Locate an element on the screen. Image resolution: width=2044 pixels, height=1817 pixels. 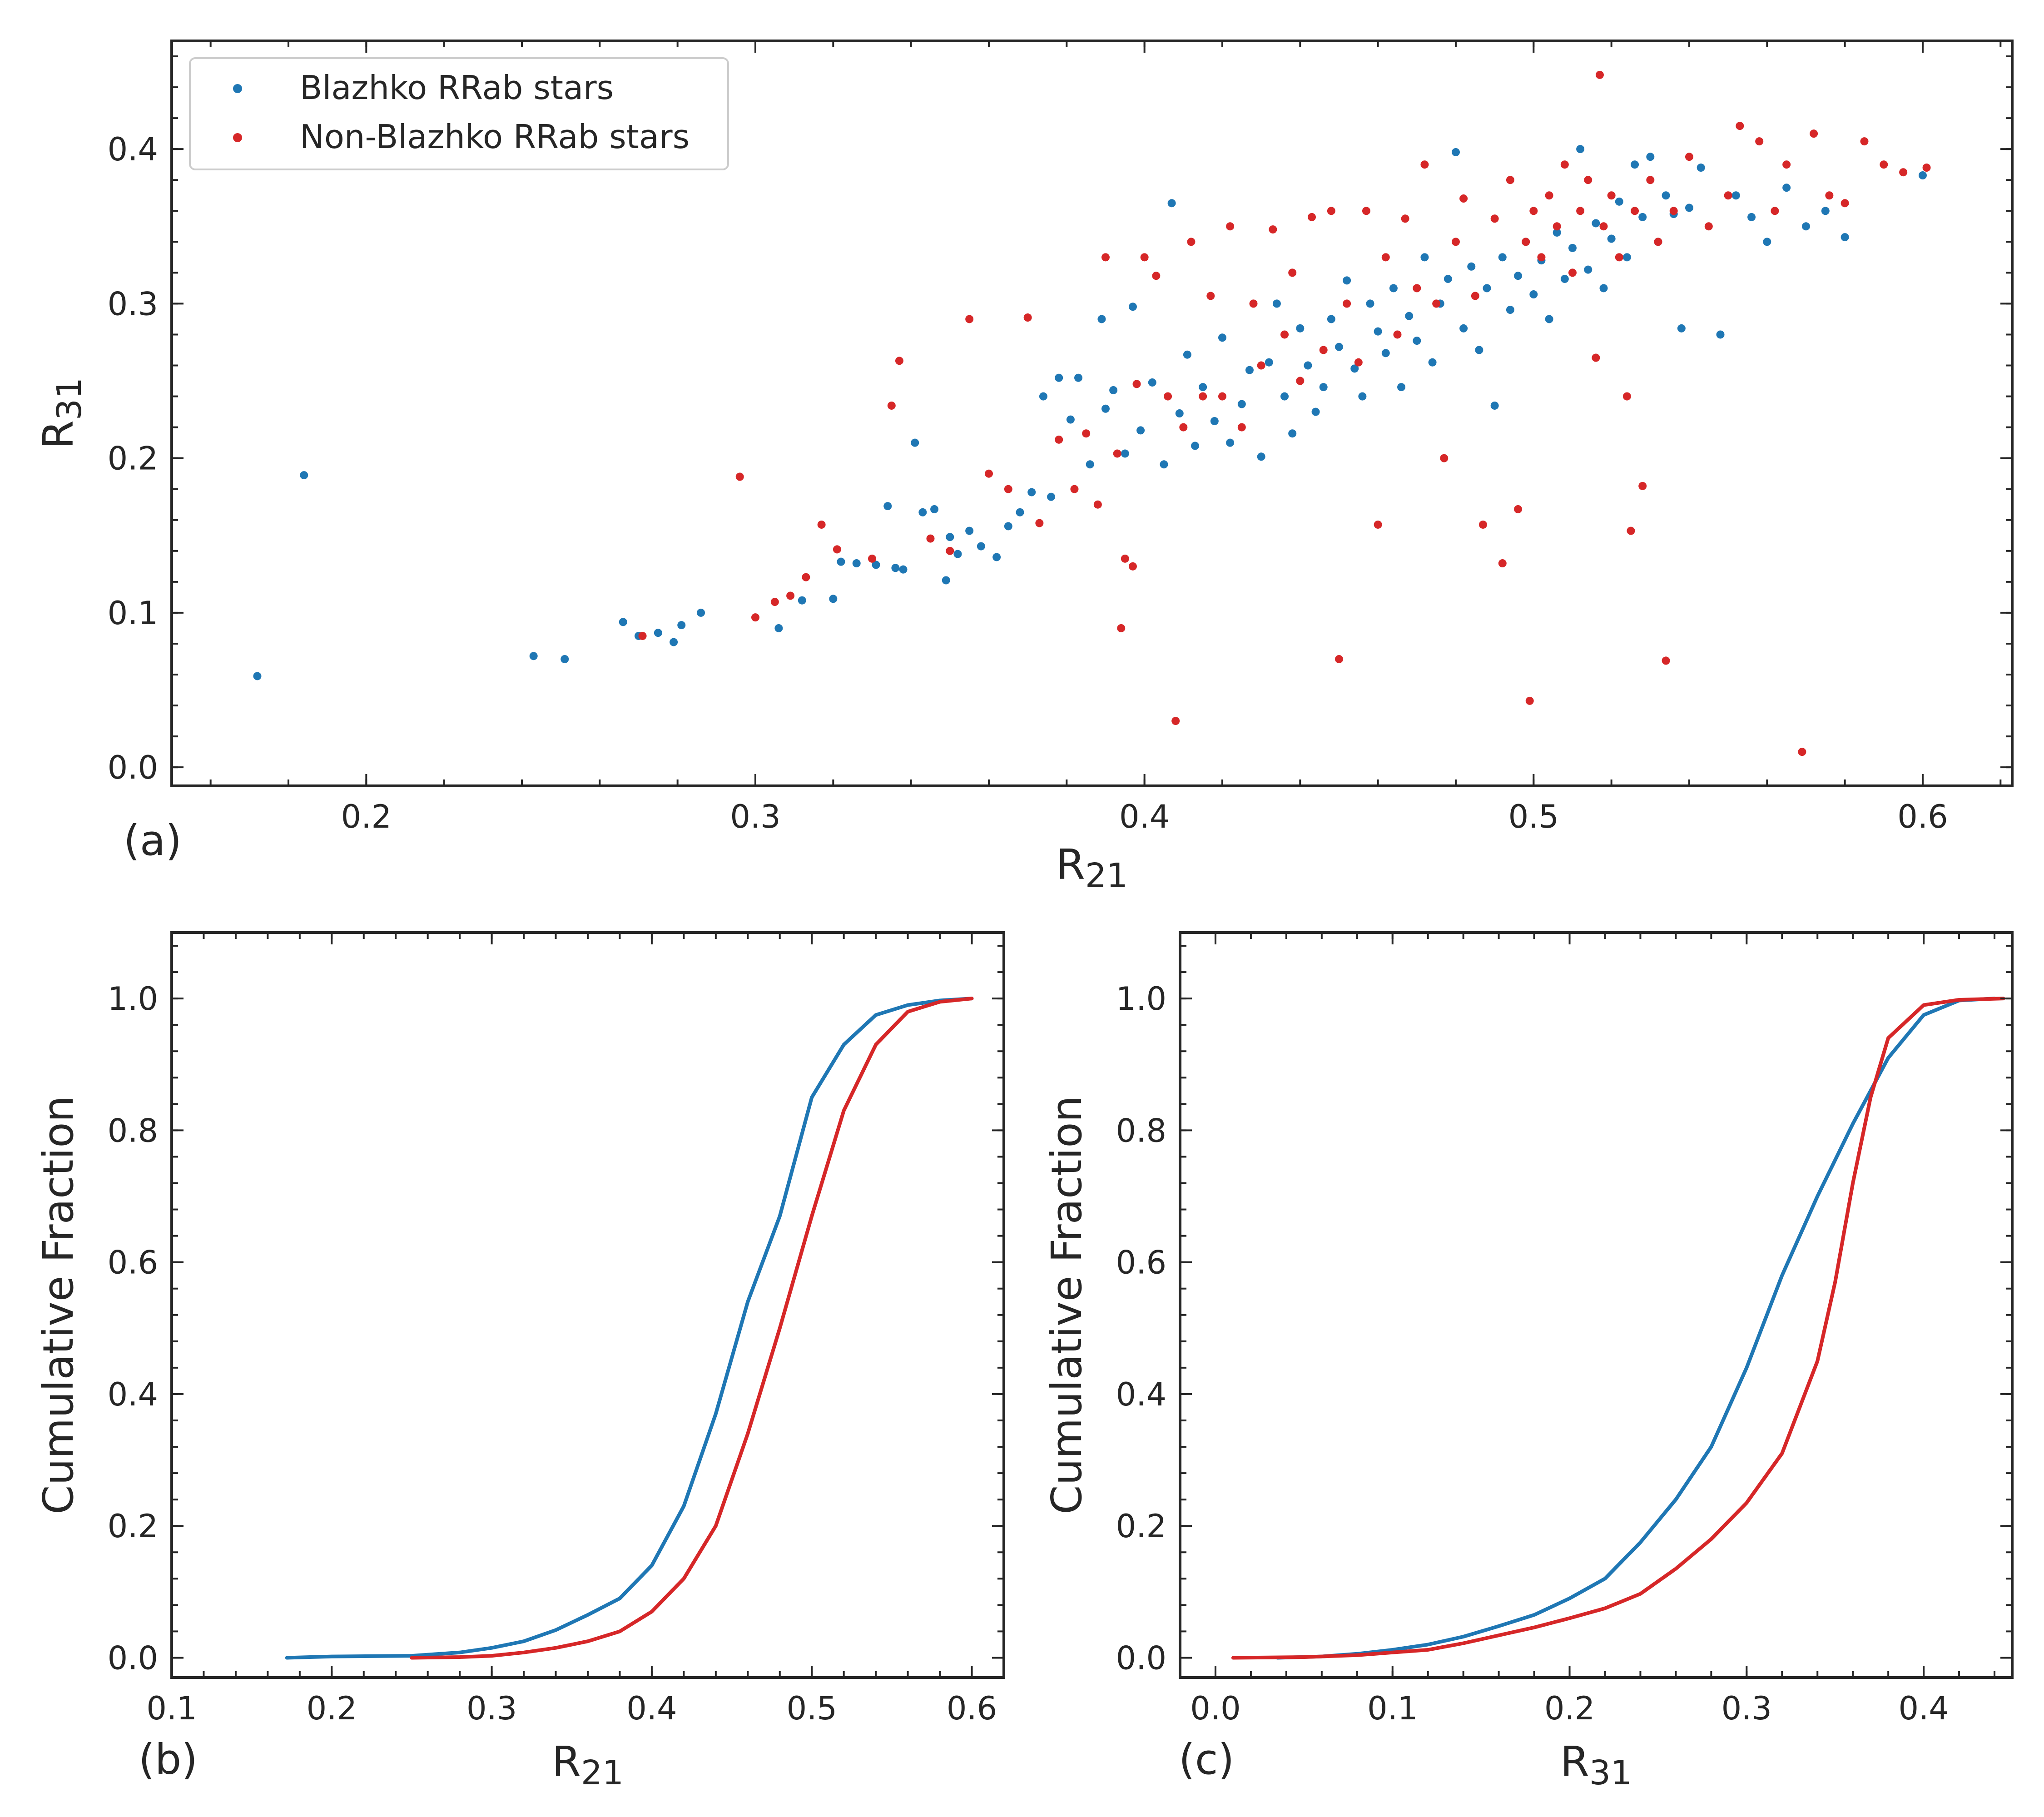
x-tick-label: 0.4 is located at coordinates (1144, 816).